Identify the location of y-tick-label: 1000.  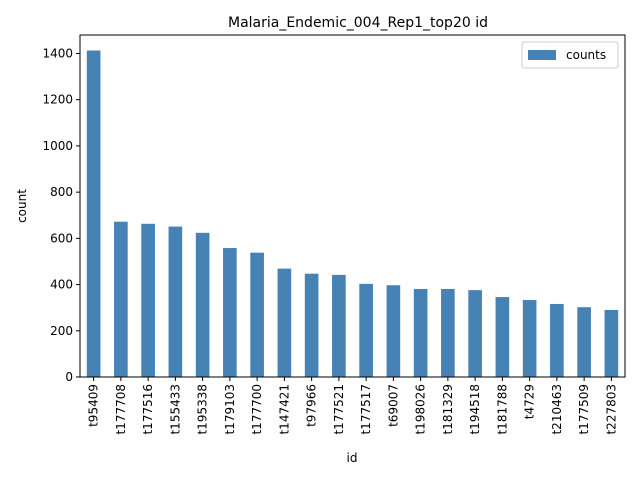
(57, 146).